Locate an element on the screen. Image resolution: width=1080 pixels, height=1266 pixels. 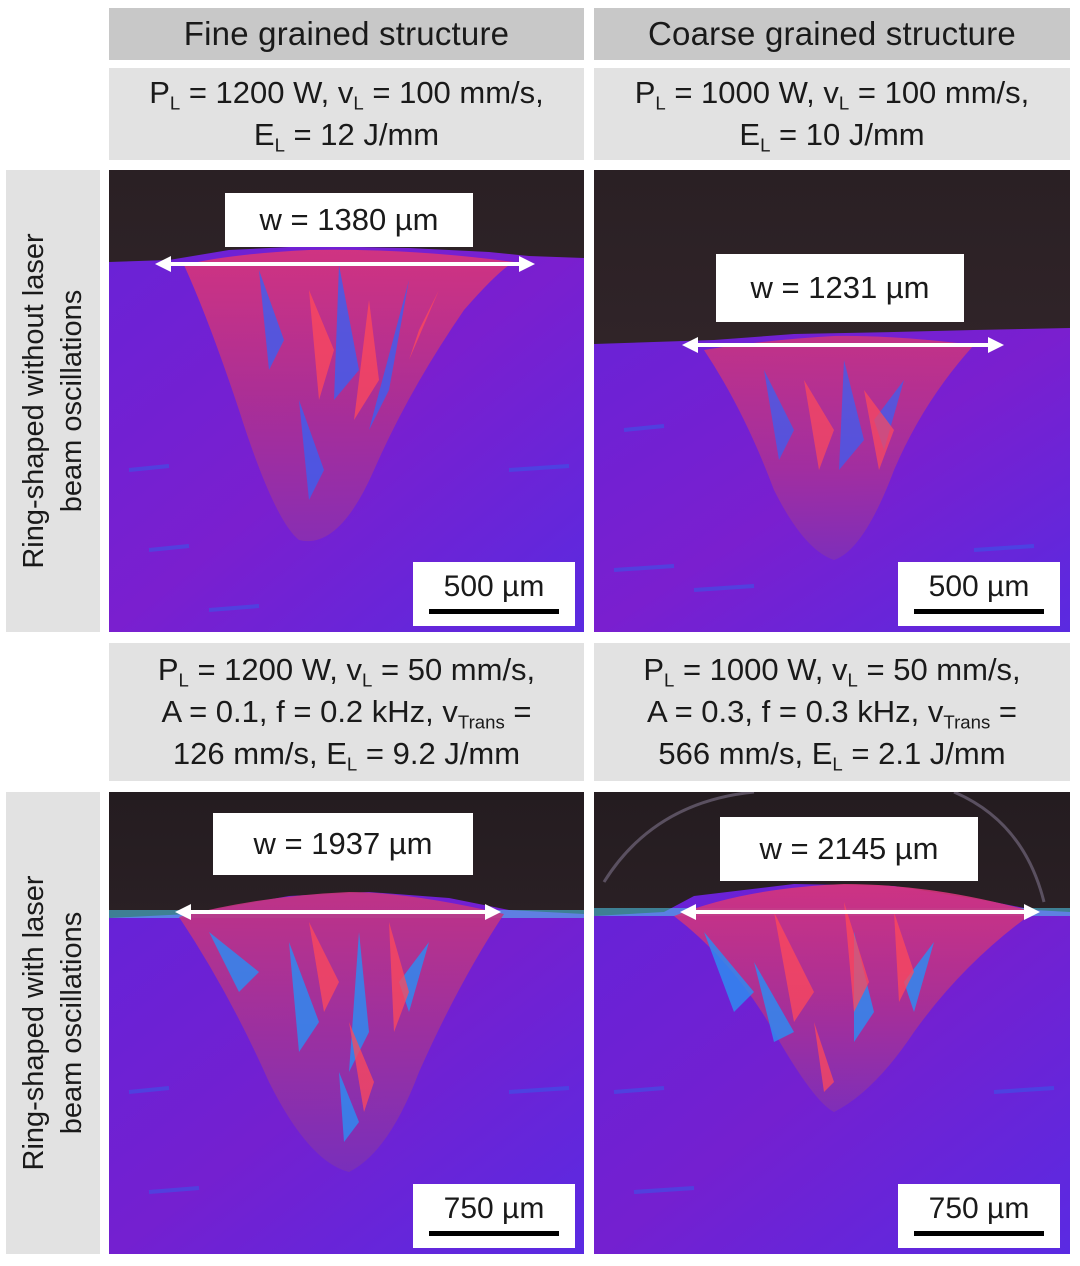
params-line: 126 mm/s, EL = 9.2 J/mm is located at coordinates (346, 755).